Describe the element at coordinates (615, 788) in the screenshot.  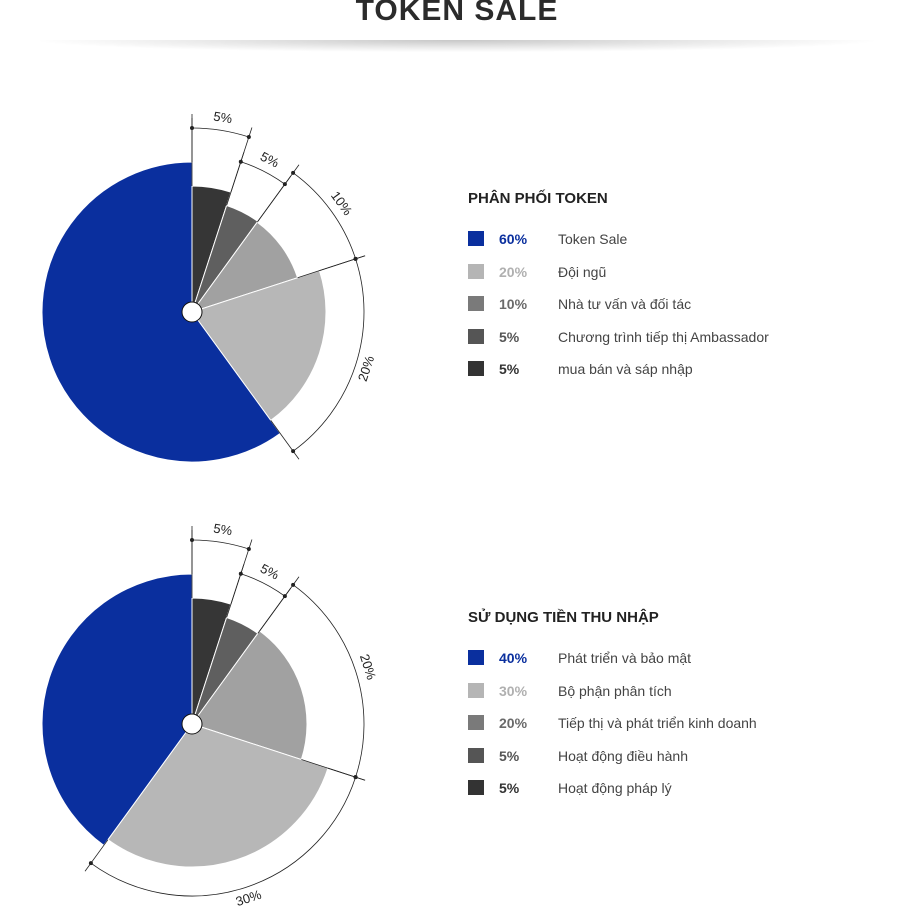
I see `legend-label: Hoạt động pháp lý` at that location.